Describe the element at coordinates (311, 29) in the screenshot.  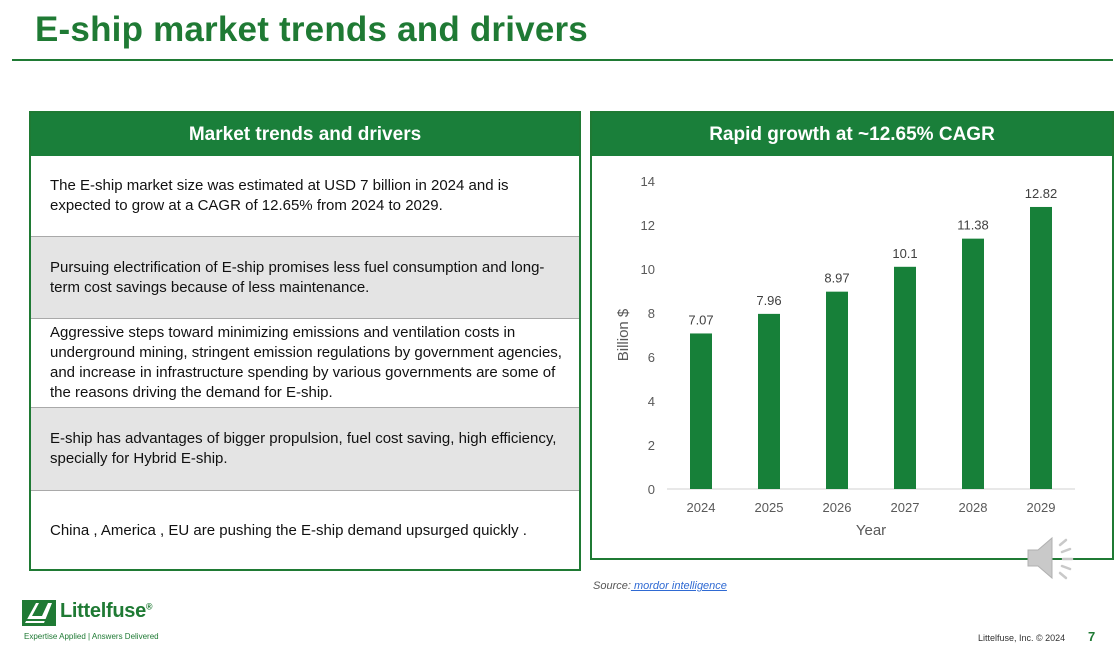
I see `slide-title: E-ship market trends and drivers` at that location.